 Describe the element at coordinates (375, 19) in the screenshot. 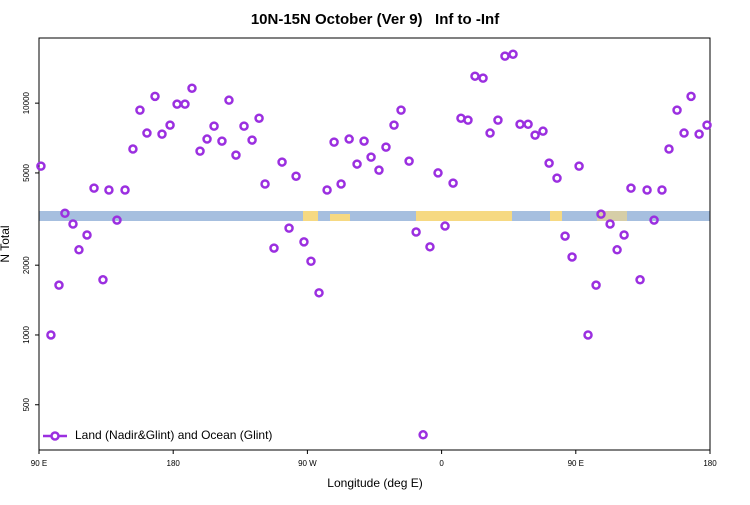

I see `chart-title: 10N-15N October (Ver 9) Inf to -Inf` at that location.